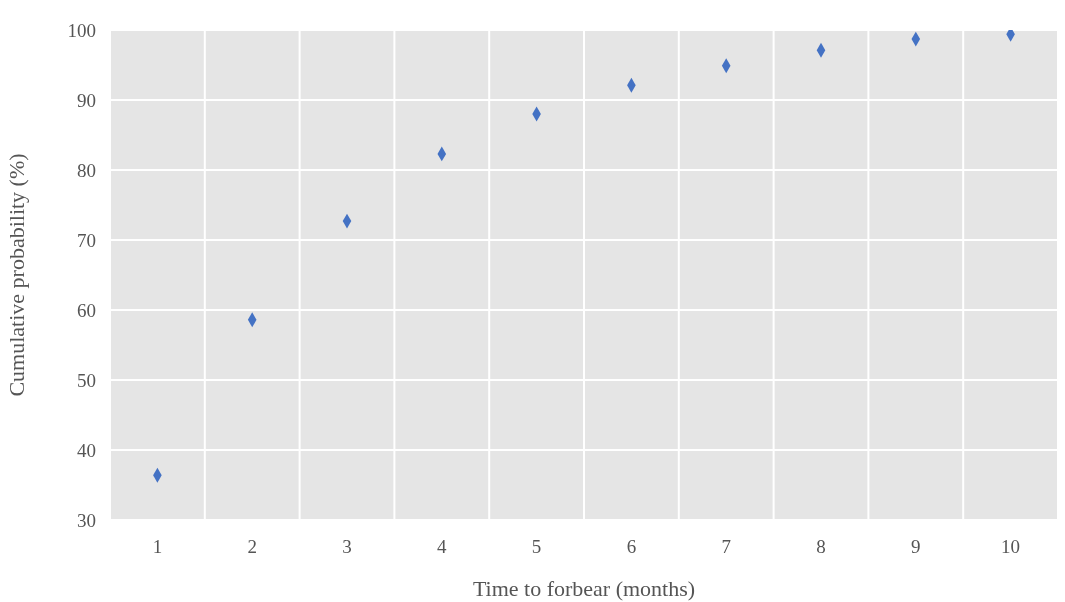 This screenshot has width=1065, height=602. I want to click on x-tick-label: 1, so click(157, 547).